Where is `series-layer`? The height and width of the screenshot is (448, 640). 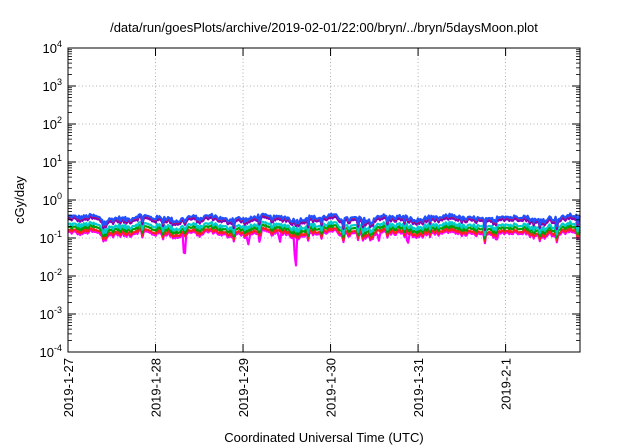
series-layer is located at coordinates (324, 239).